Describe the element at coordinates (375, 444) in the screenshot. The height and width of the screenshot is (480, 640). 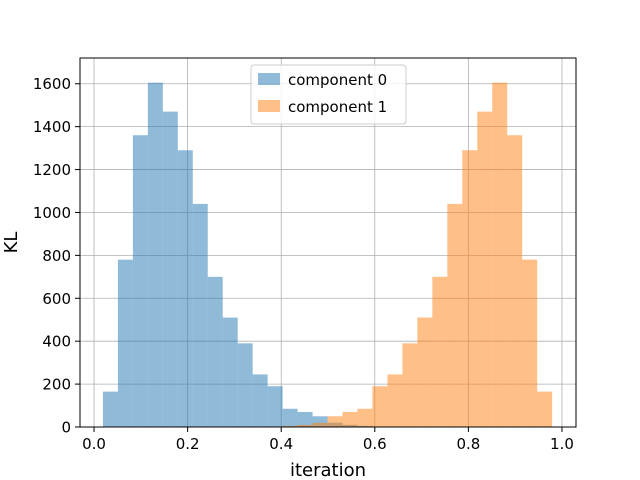
I see `x-tick-label: 0.6` at that location.